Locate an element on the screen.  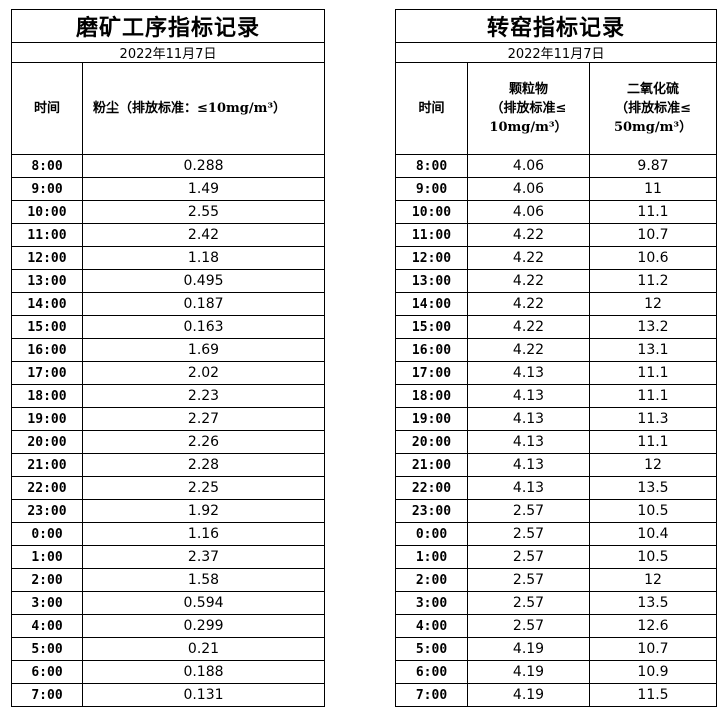
table-row: 7:00 0.131 is located at coordinates (168, 695).